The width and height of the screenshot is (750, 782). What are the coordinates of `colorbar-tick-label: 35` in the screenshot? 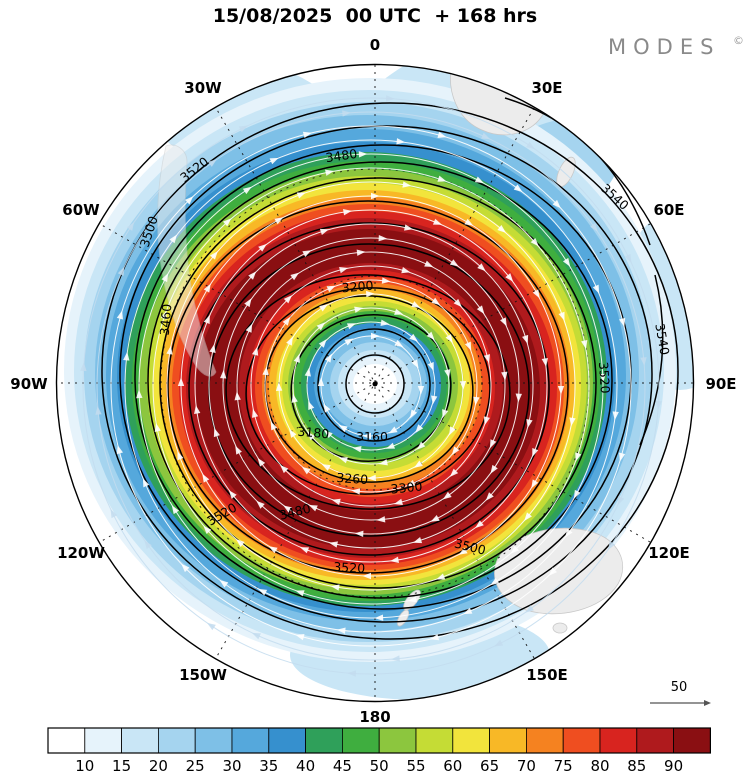 It's located at (268, 766).